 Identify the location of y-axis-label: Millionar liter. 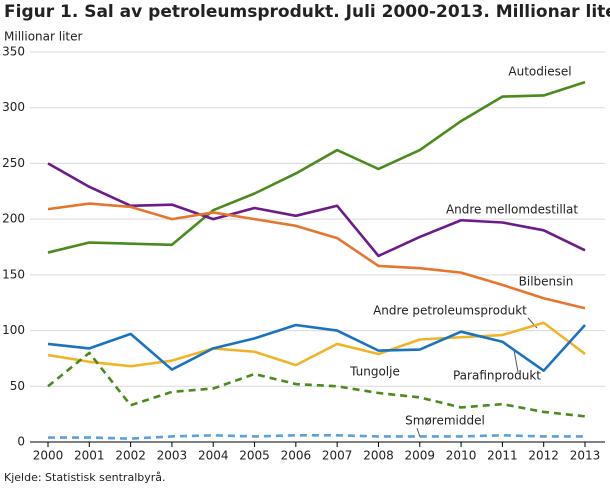
(43, 37).